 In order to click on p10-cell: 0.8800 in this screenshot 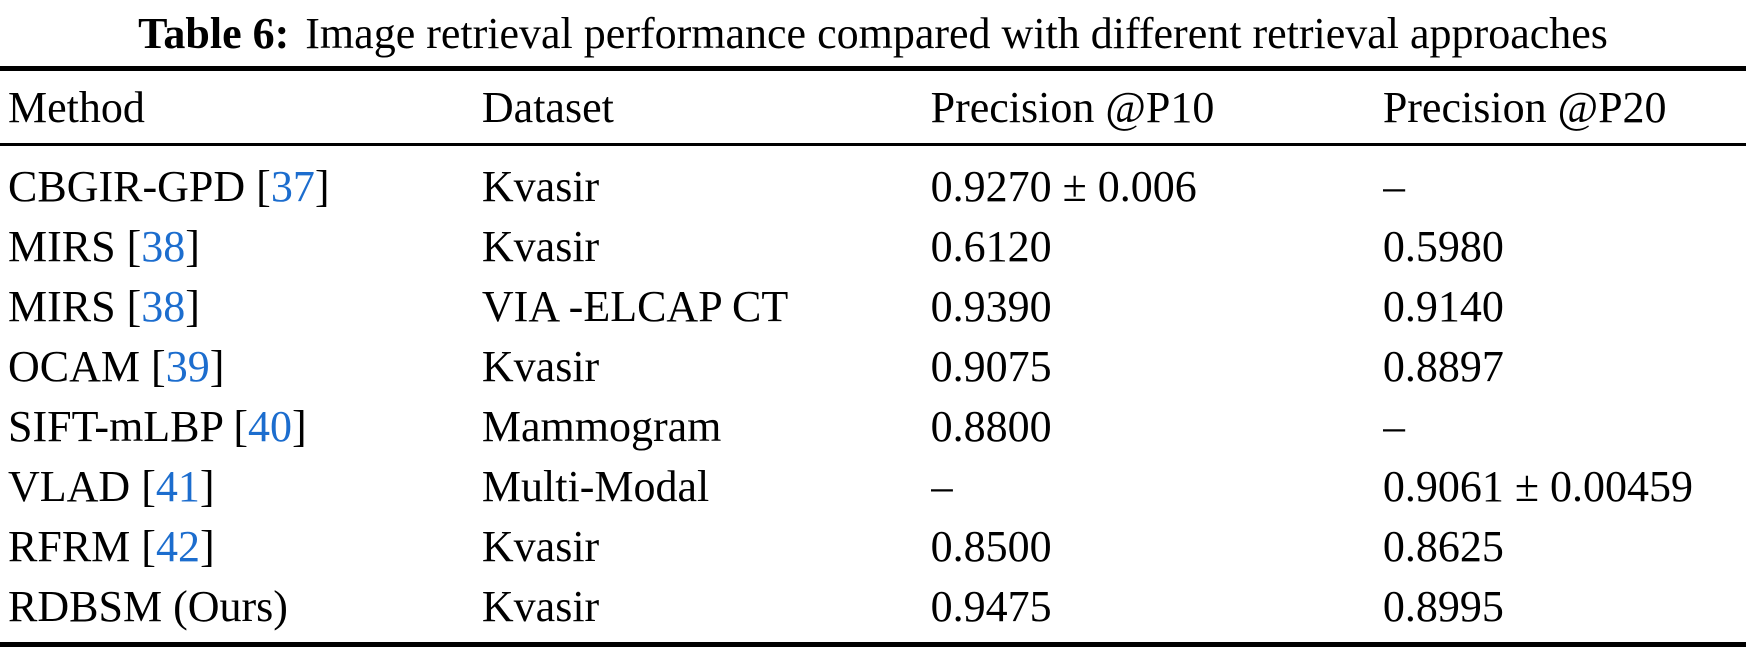, I will do `click(991, 426)`.